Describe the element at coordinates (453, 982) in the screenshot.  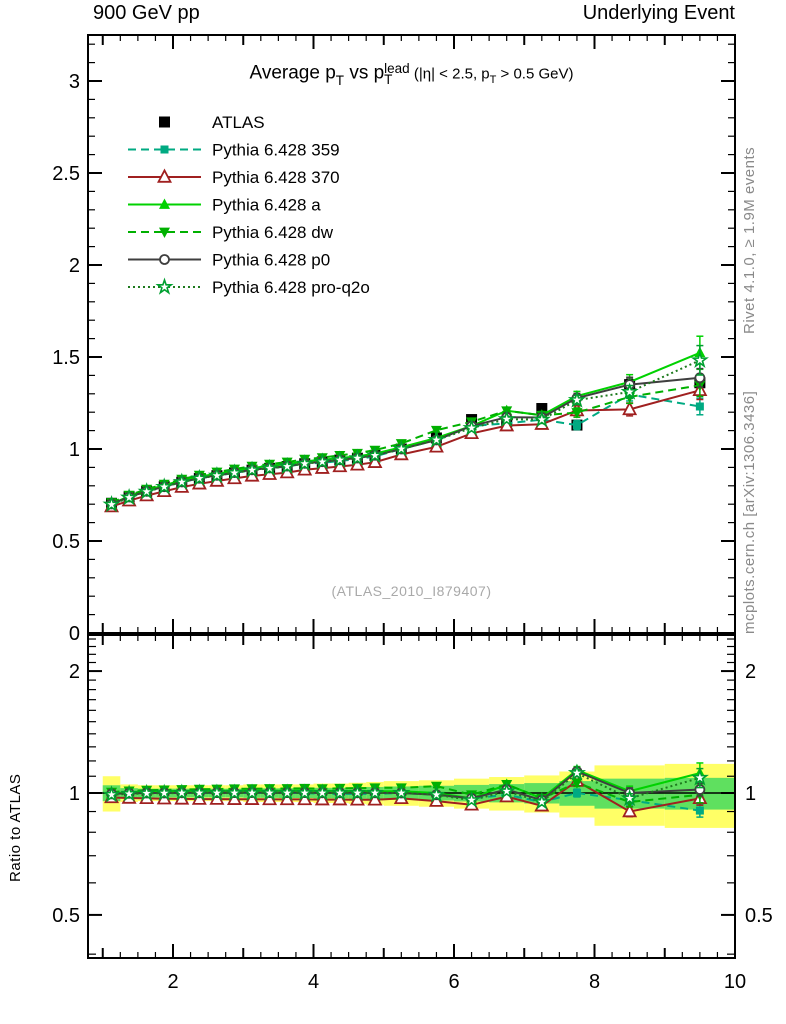
I see `x-tick-label: 6` at that location.